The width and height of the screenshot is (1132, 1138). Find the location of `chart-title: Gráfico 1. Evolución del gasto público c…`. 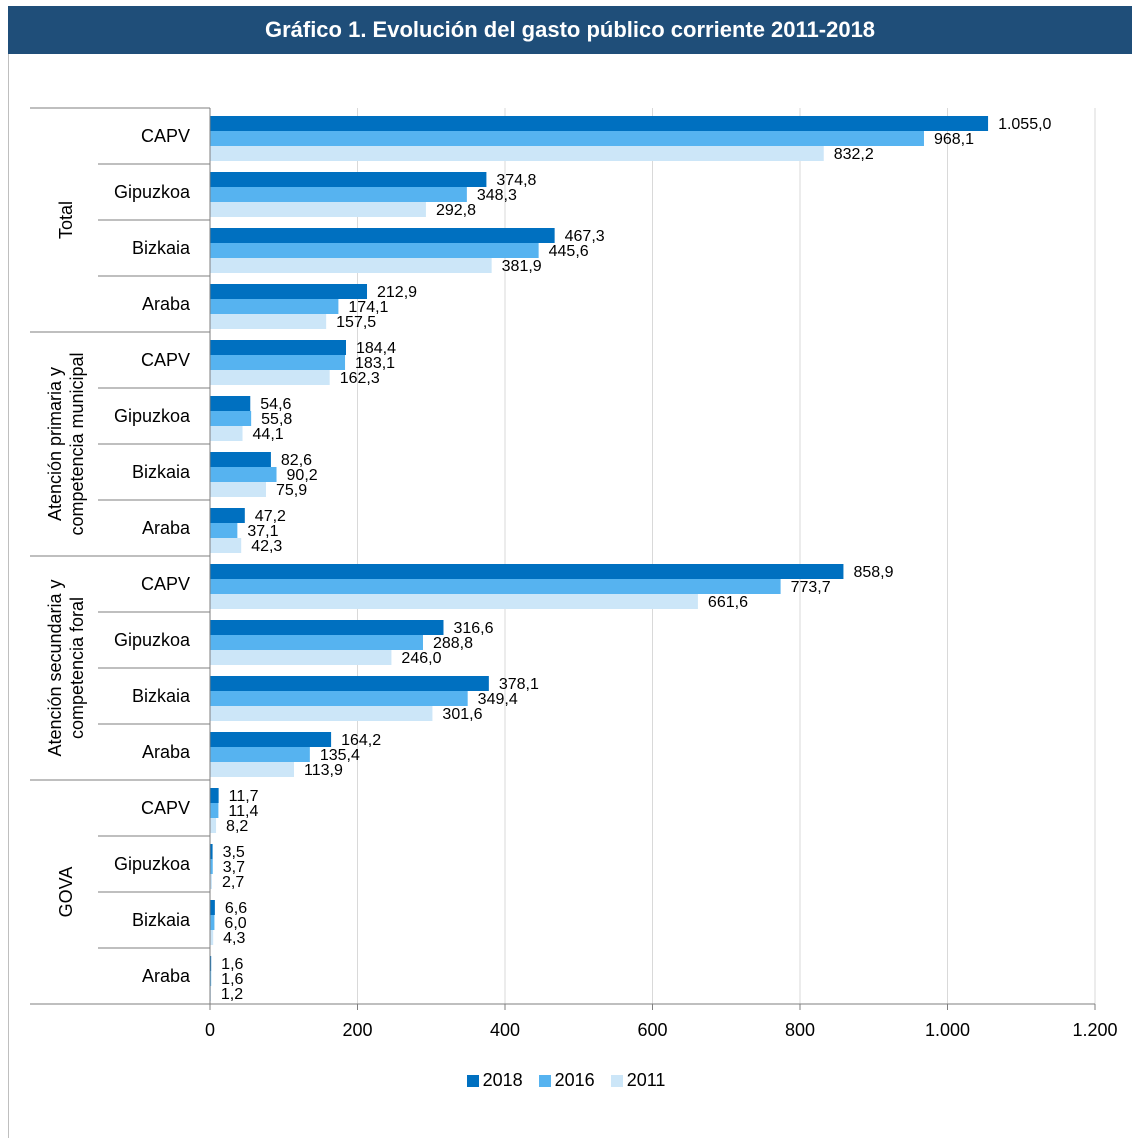

chart-title: Gráfico 1. Evolución del gasto público c… is located at coordinates (570, 30).